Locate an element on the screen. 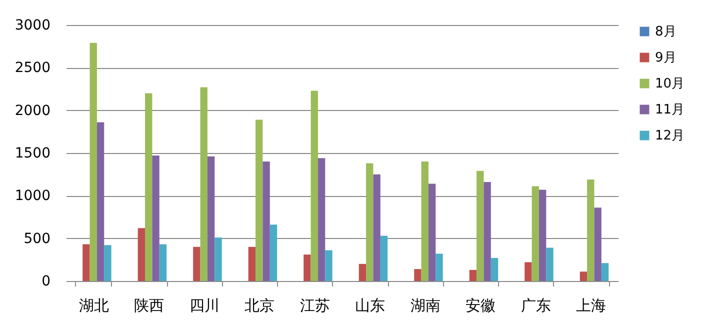 The width and height of the screenshot is (716, 332). x-tick-label: 安徽 is located at coordinates (481, 305).